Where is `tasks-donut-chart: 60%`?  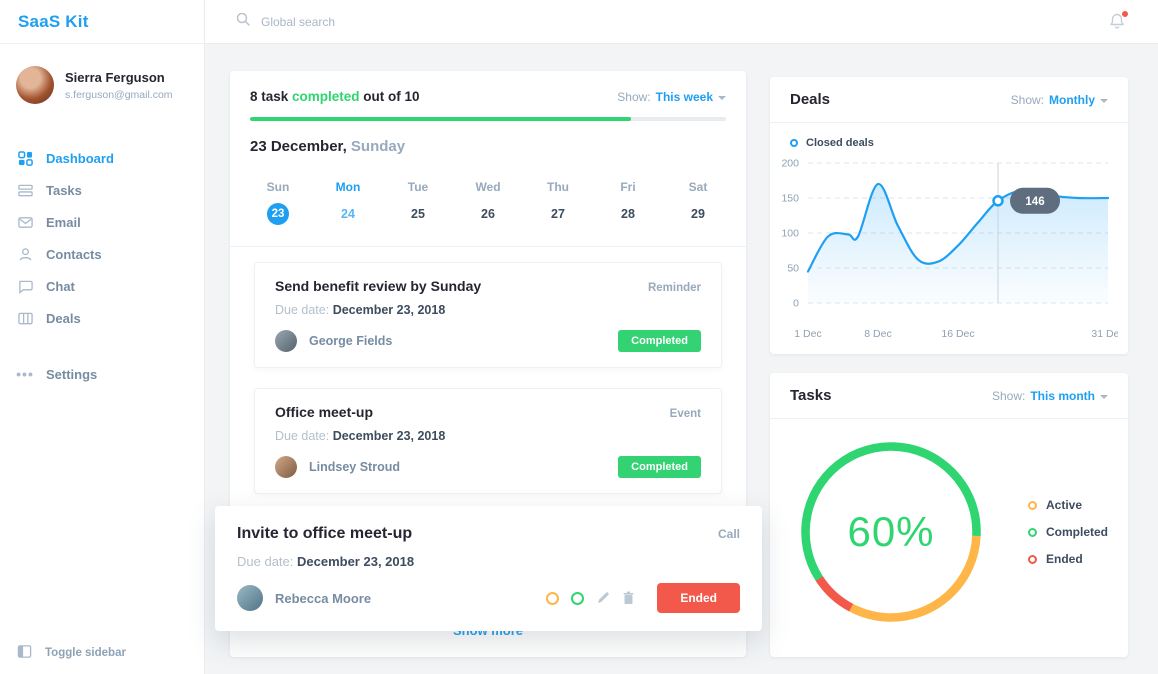 tasks-donut-chart: 60% is located at coordinates (891, 532).